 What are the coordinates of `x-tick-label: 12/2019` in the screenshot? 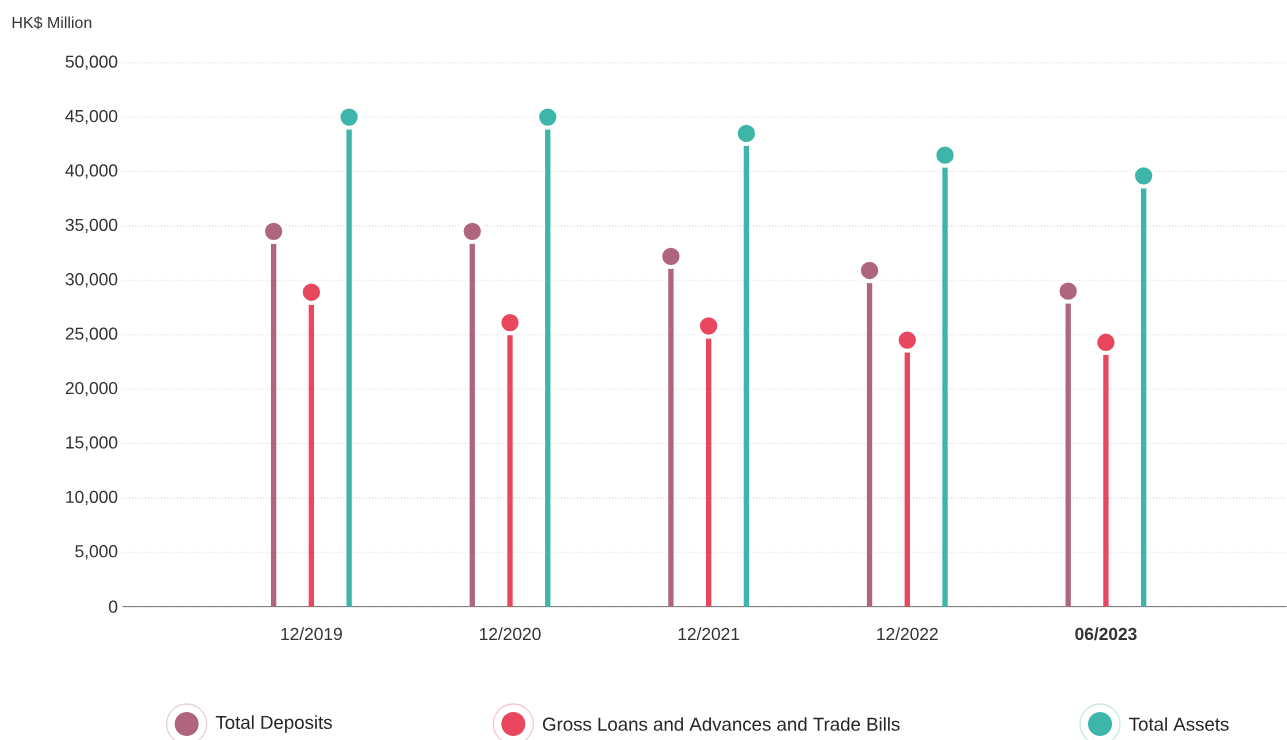 It's located at (311, 634).